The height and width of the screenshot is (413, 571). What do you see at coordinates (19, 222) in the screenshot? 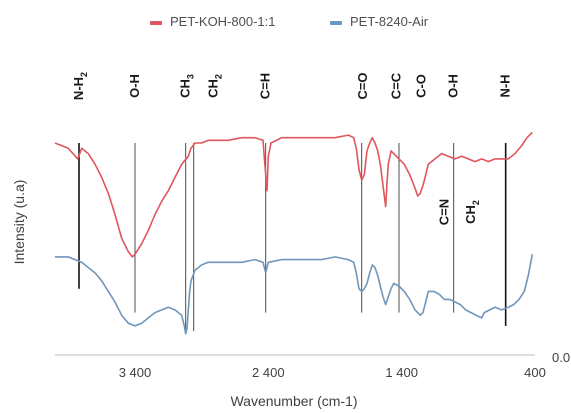
I see `y-axis-title: Intensity (u.a)` at bounding box center [19, 222].